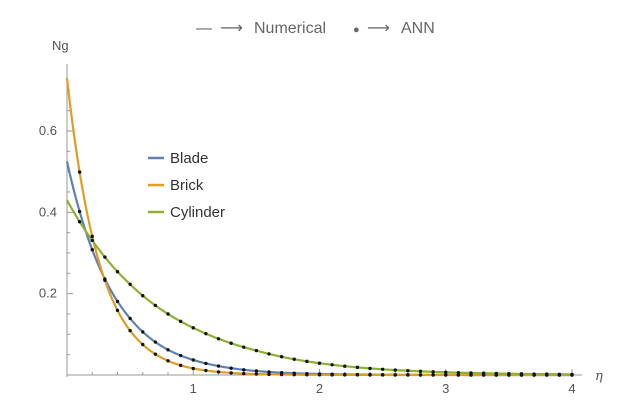  What do you see at coordinates (197, 212) in the screenshot?
I see `legend-label-cylinder: Cylinder` at bounding box center [197, 212].